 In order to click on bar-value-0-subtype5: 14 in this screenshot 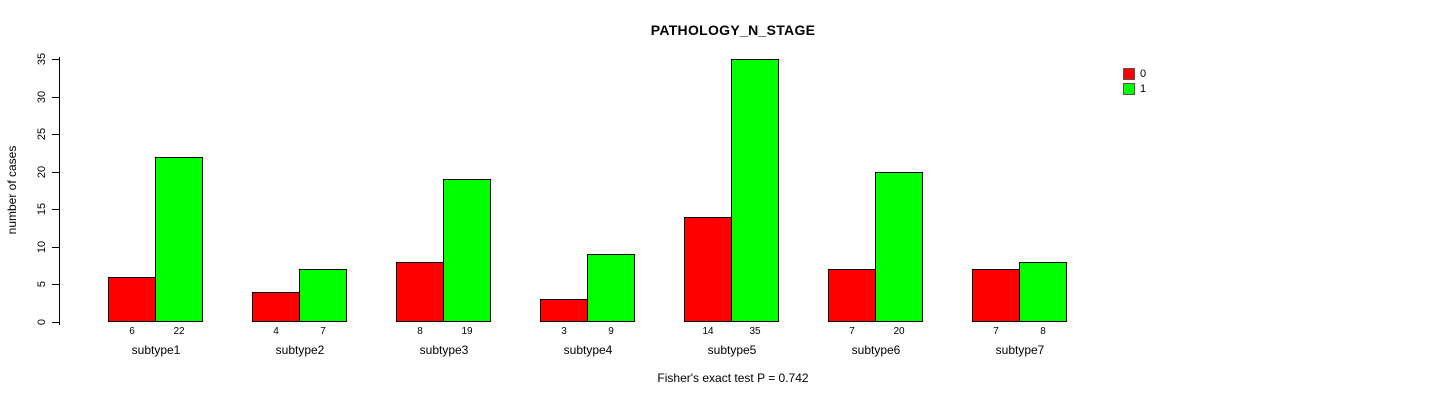, I will do `click(708, 331)`.